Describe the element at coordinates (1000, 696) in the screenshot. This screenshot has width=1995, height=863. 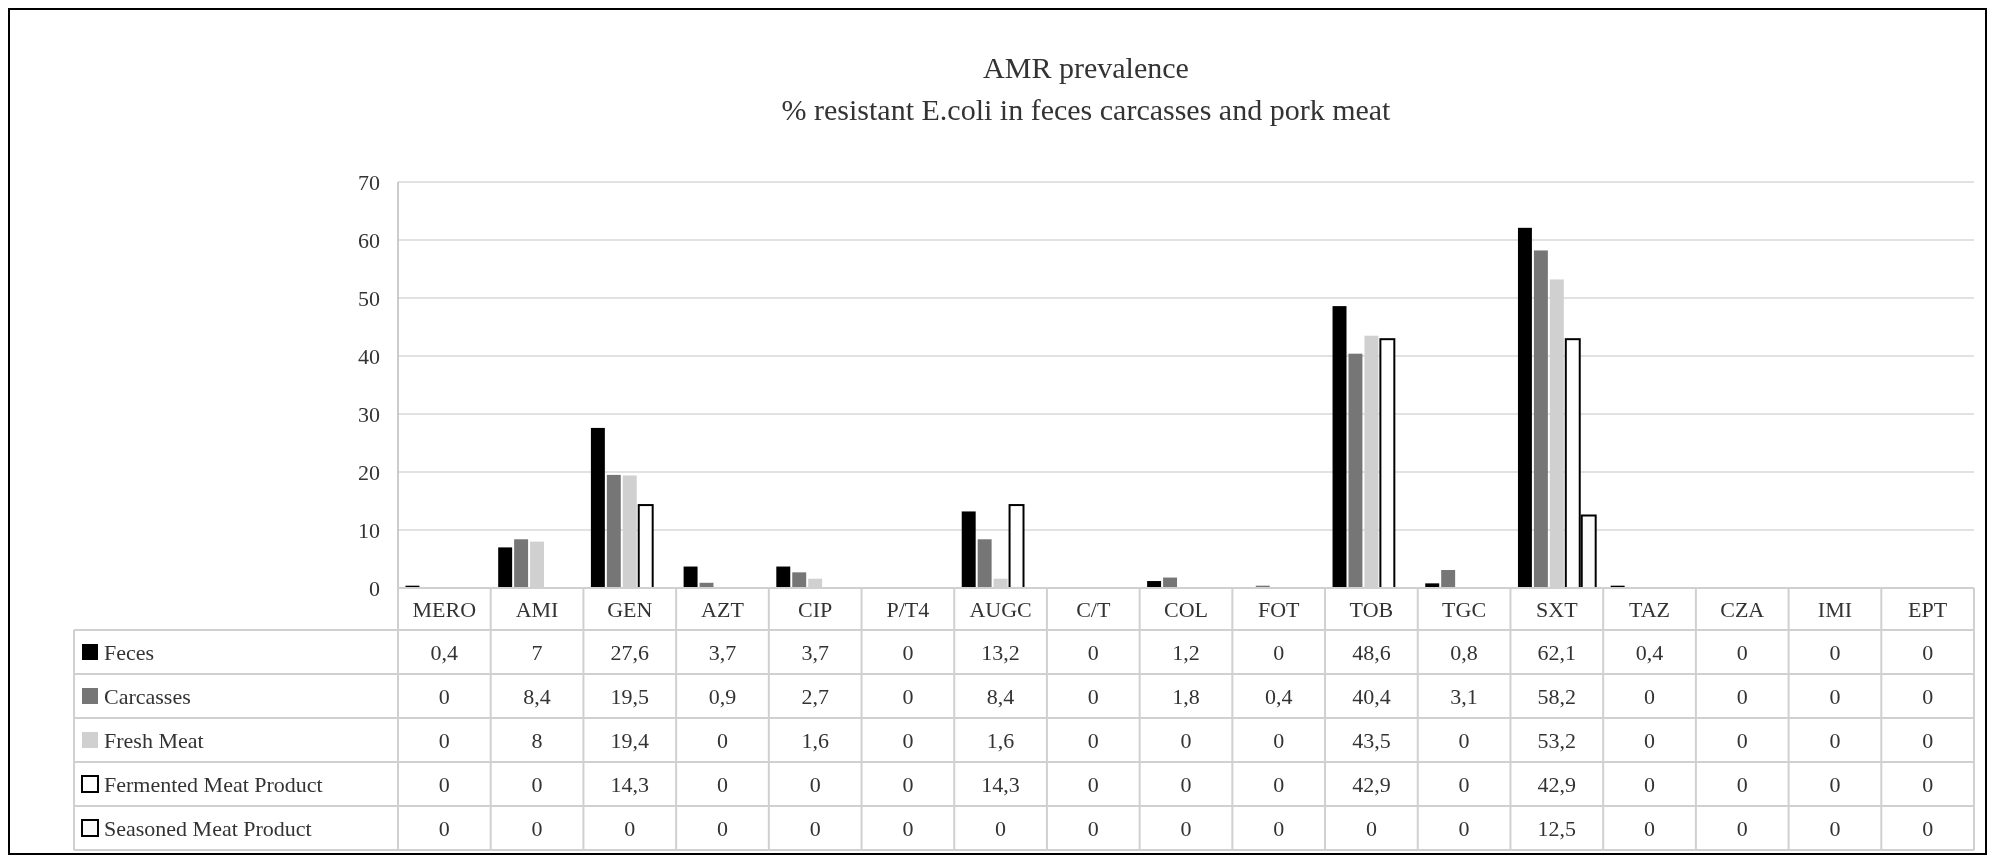
I see `data-label: 8,4` at that location.